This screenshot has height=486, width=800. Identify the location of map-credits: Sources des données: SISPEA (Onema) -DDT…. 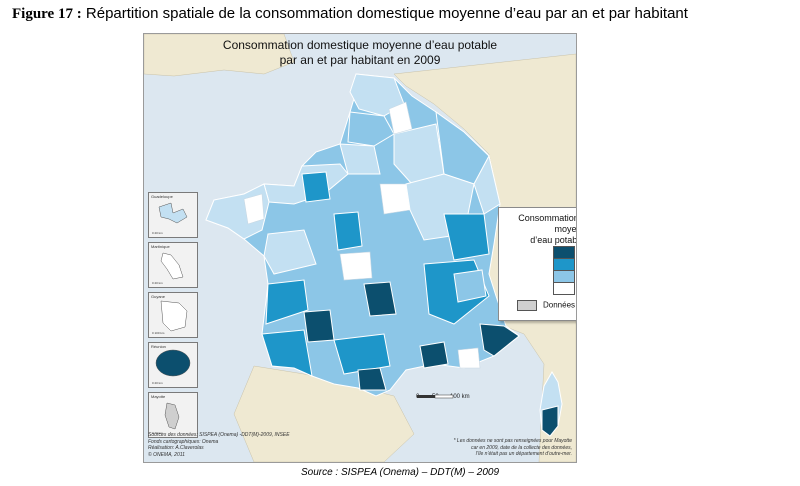
(263, 445).